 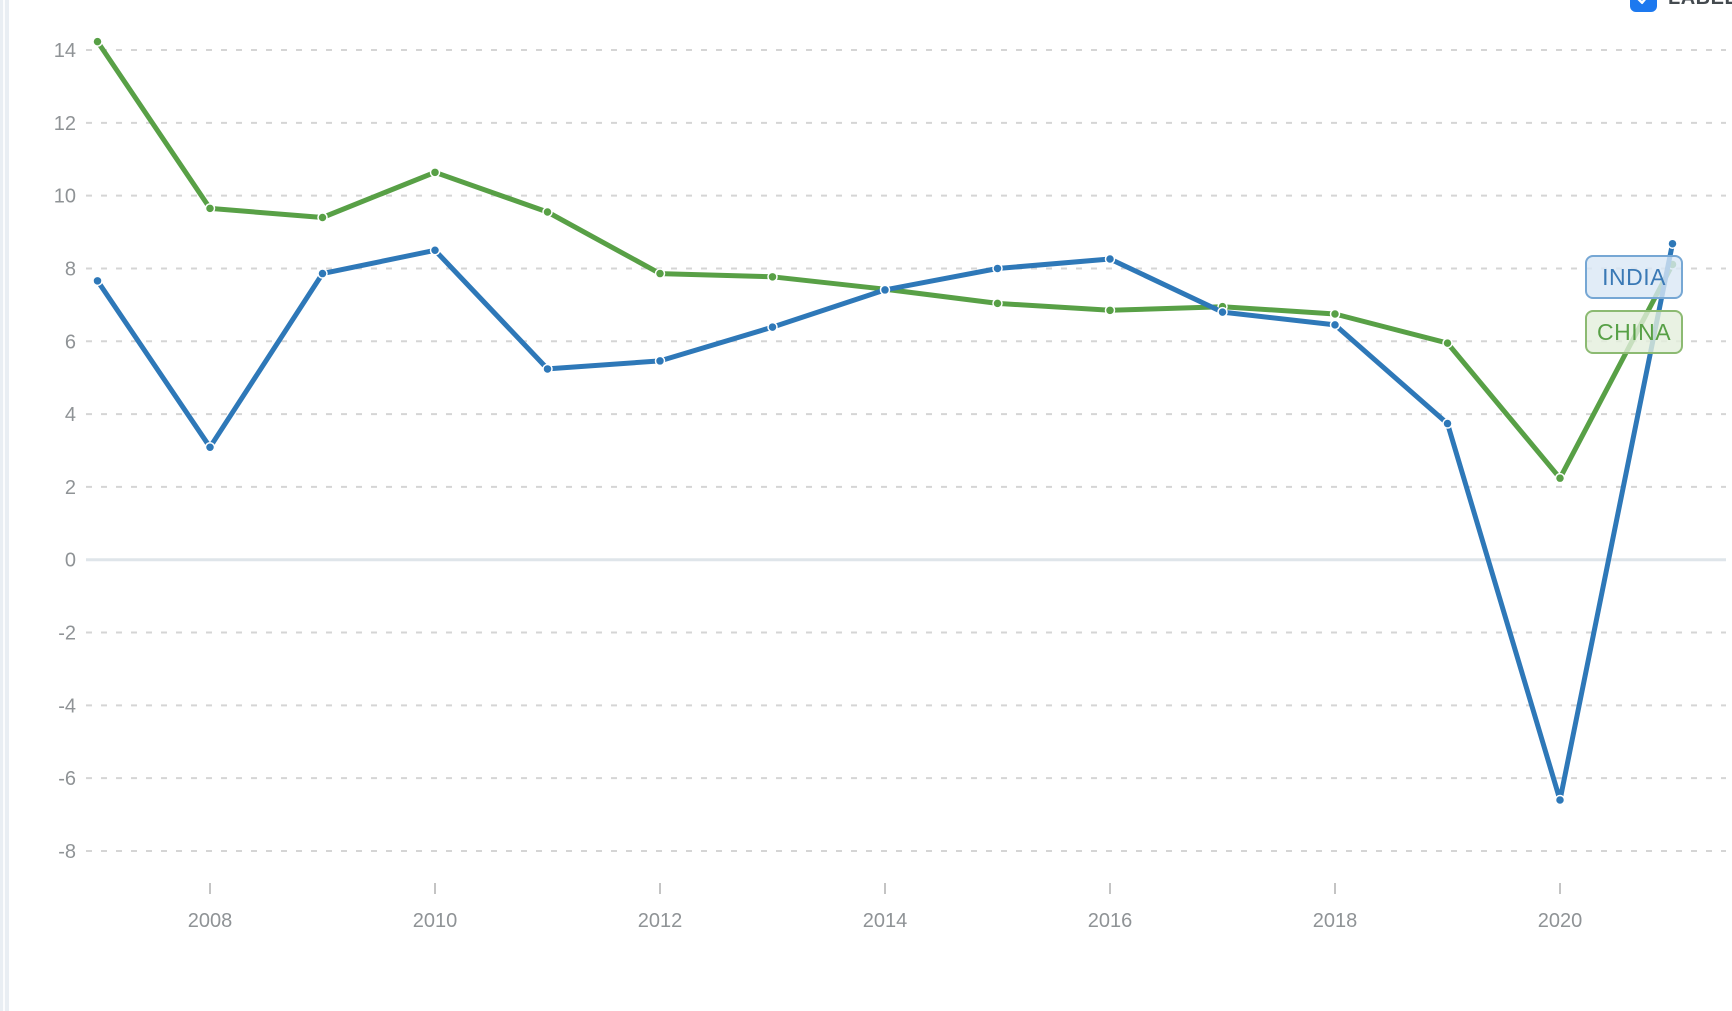 I want to click on y-axis-tick-label: 4, so click(x=70, y=415).